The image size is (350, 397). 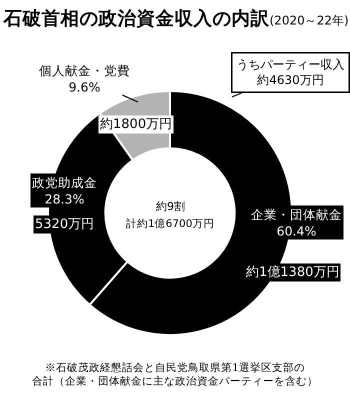 What do you see at coordinates (136, 124) in the screenshot?
I see `text: 約1800万円` at bounding box center [136, 124].